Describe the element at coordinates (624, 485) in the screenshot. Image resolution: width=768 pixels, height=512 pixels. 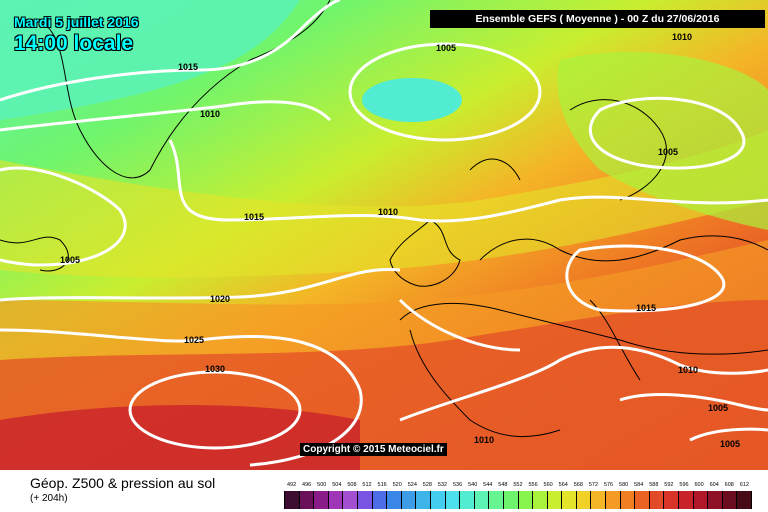
I see `scale-tick-label: 580` at that location.